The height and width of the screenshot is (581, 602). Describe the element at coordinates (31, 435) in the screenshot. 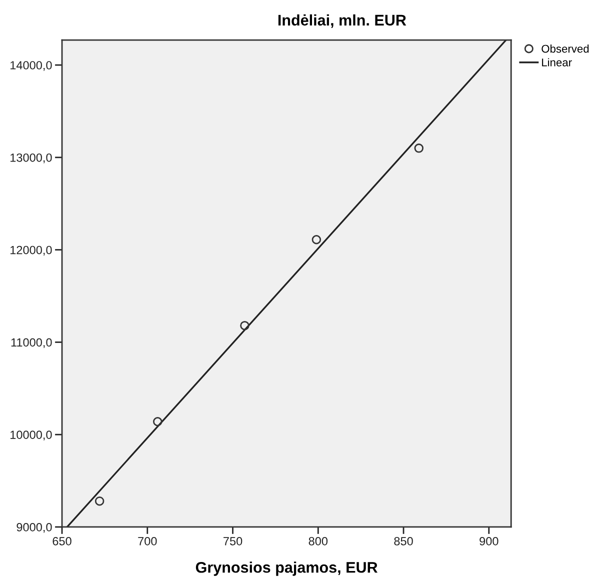

I see `y-tick-label: 10000,0` at that location.